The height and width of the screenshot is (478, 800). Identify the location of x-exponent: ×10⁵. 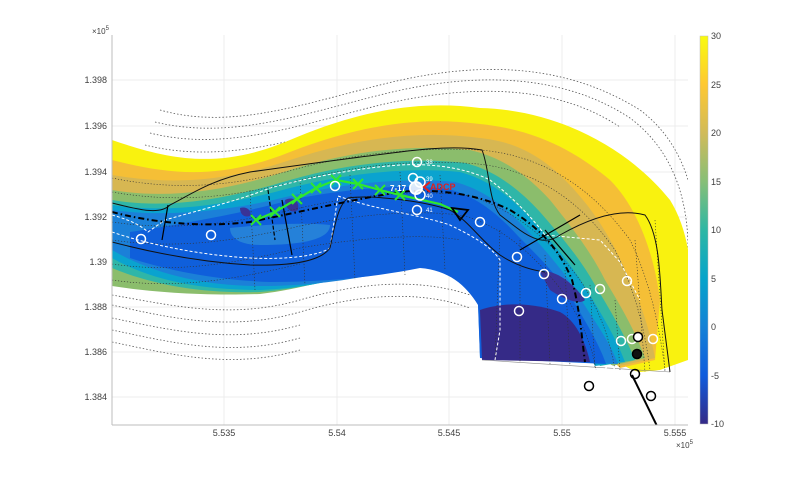
(685, 445).